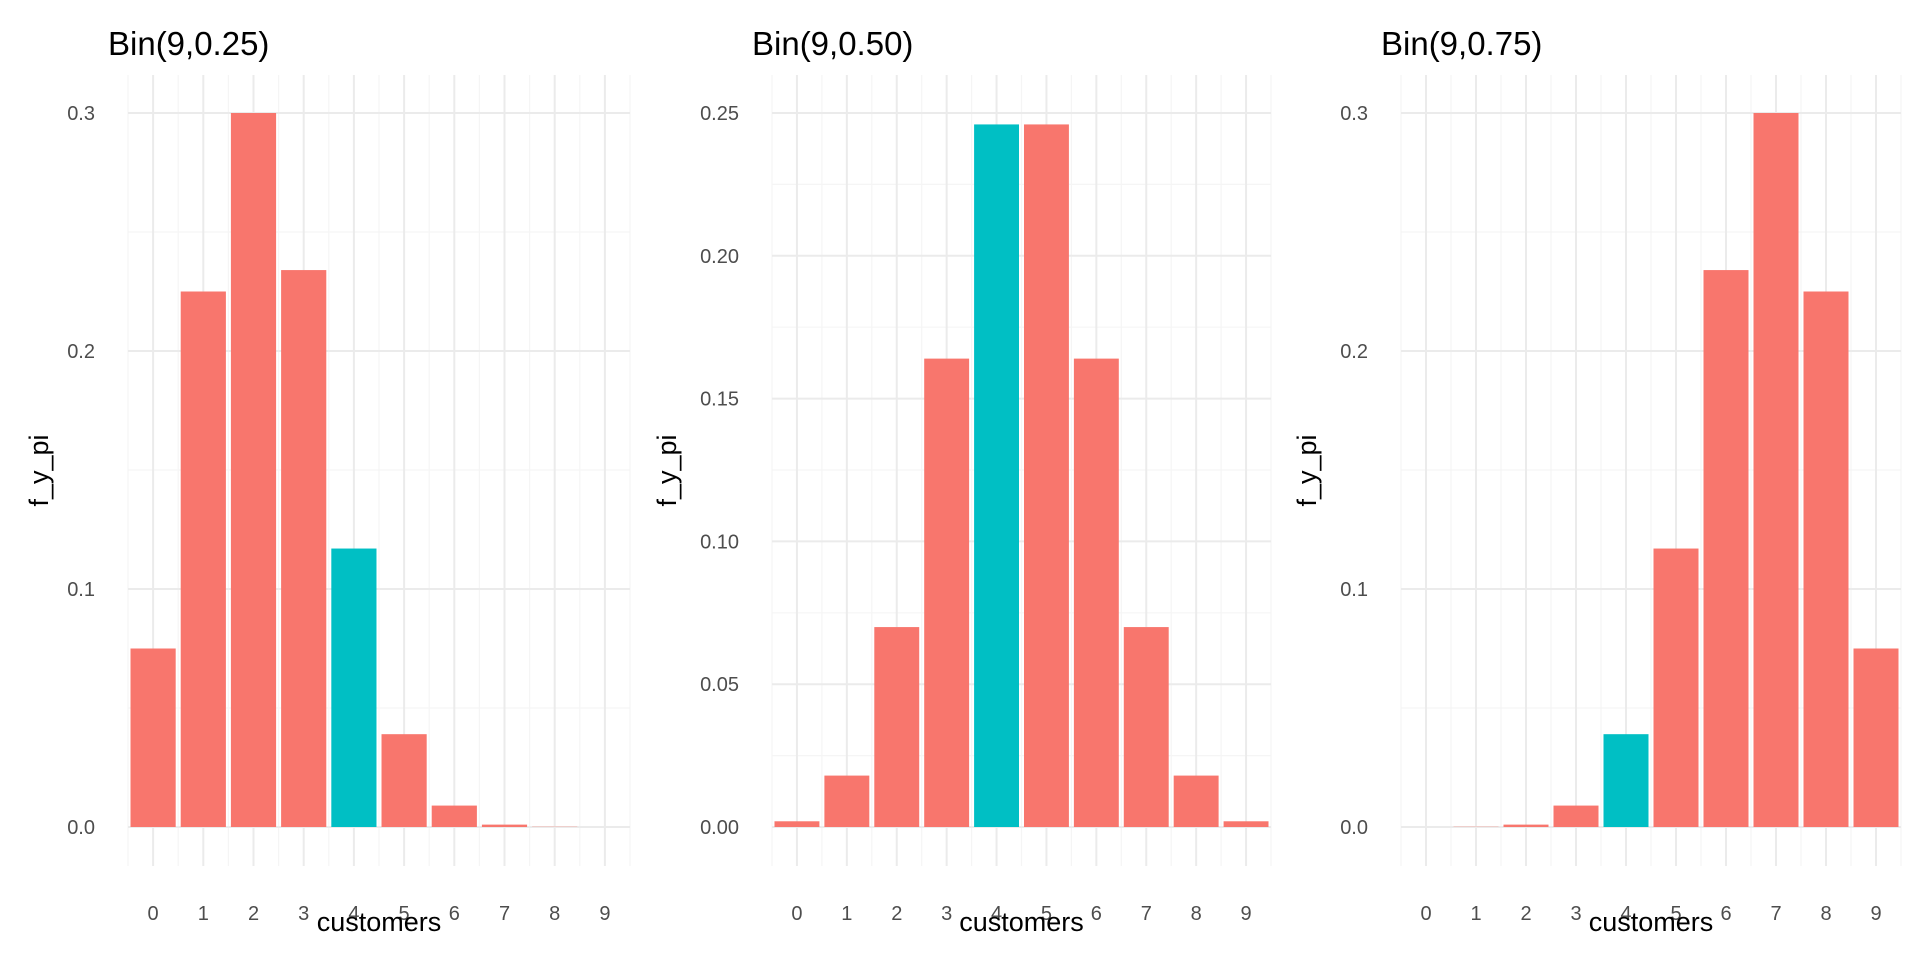 This screenshot has width=1920, height=960. I want to click on chart-title: Bin(9,0.75), so click(1461, 43).